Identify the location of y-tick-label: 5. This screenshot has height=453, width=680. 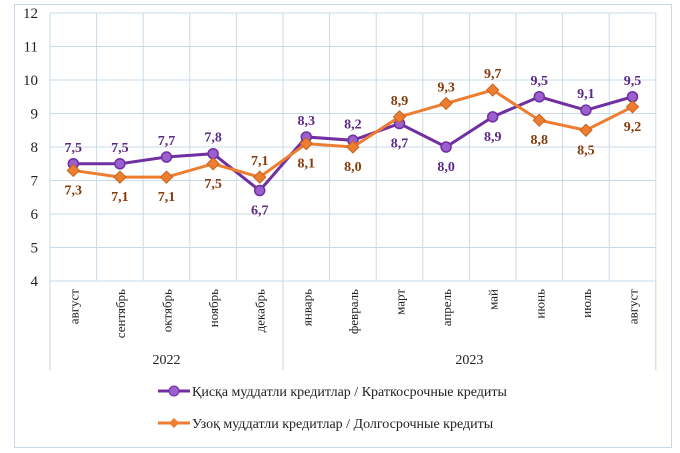
(35, 249).